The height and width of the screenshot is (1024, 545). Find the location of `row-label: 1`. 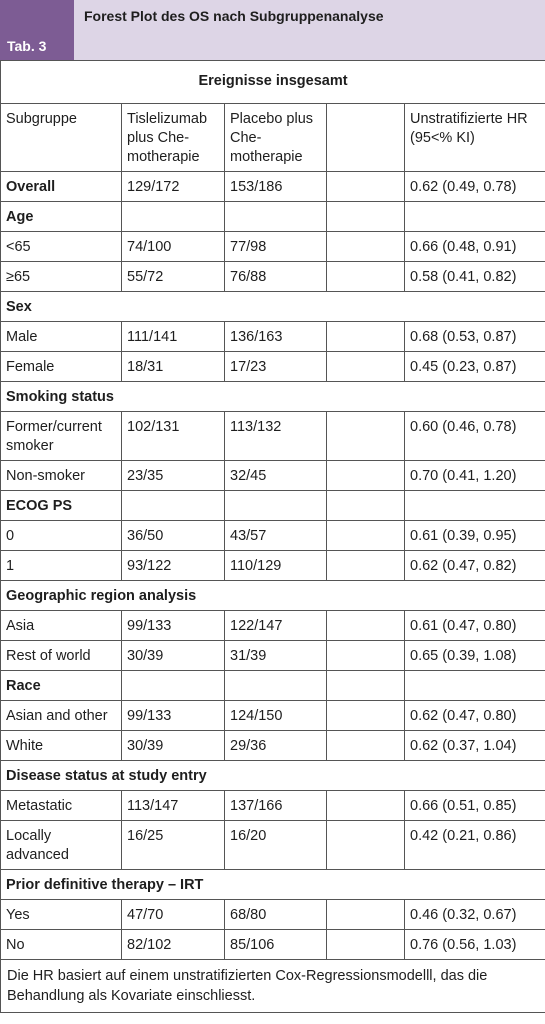

row-label: 1 is located at coordinates (61, 565).